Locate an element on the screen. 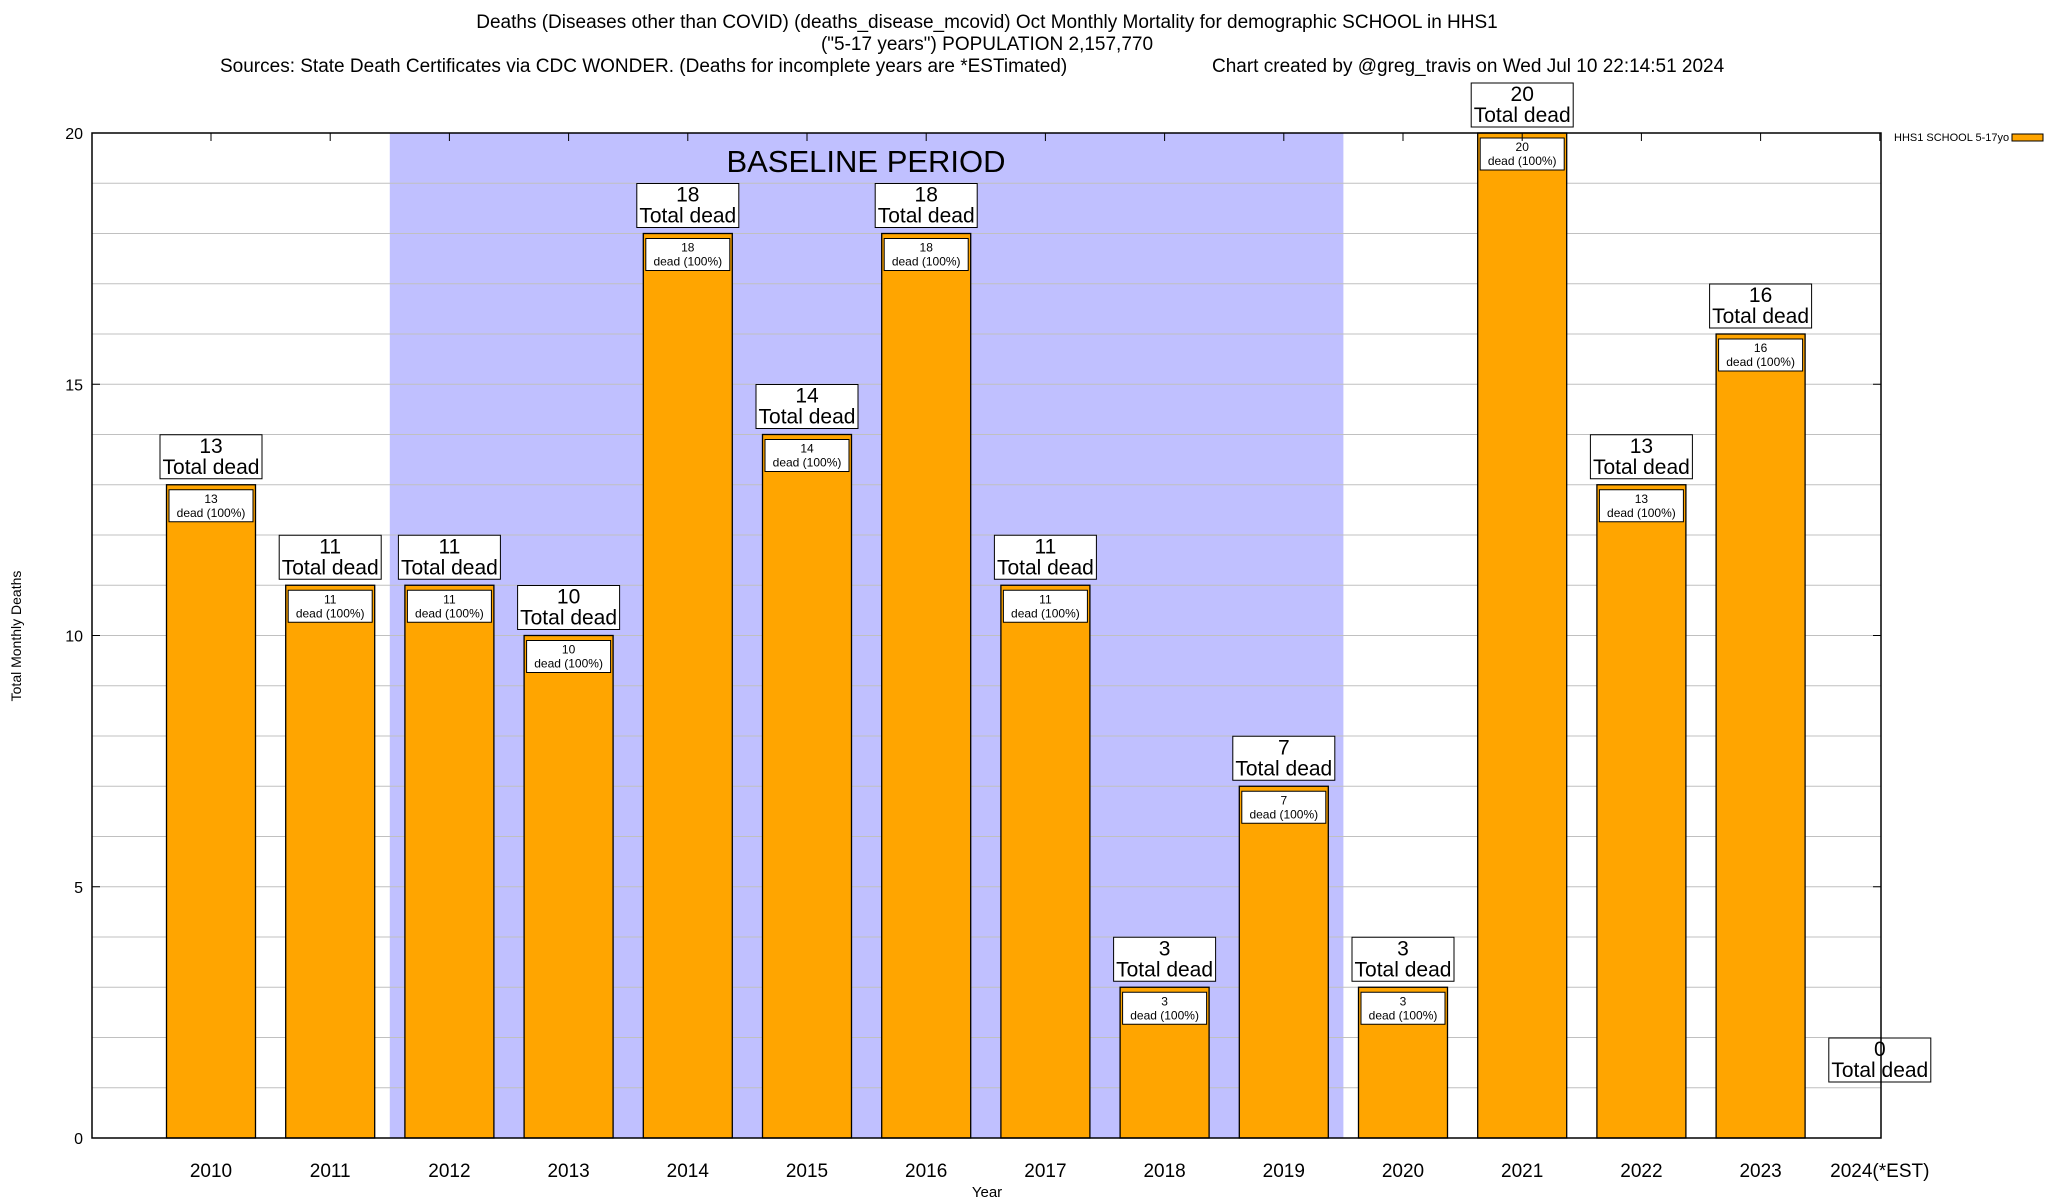 This screenshot has height=1200, width=2048. x-tick-label: 2022 is located at coordinates (1641, 1171).